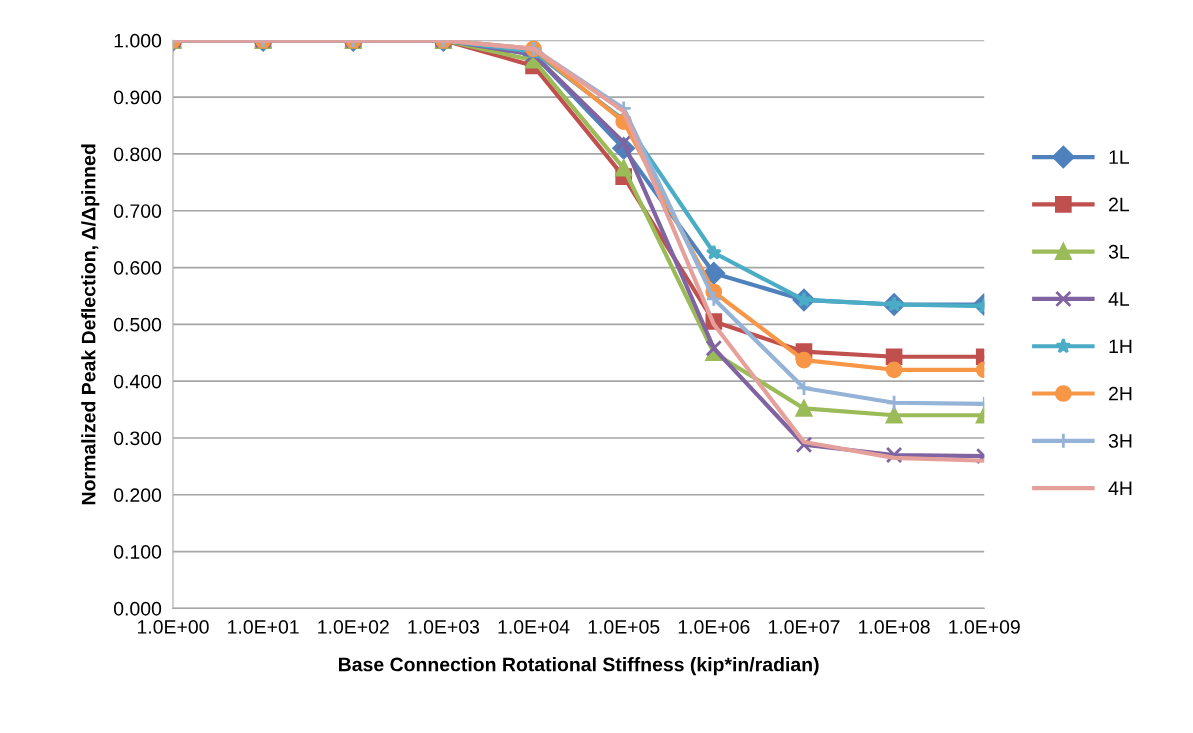 This screenshot has height=733, width=1193. Describe the element at coordinates (137, 552) in the screenshot. I see `y-tick-label: 0.100` at that location.